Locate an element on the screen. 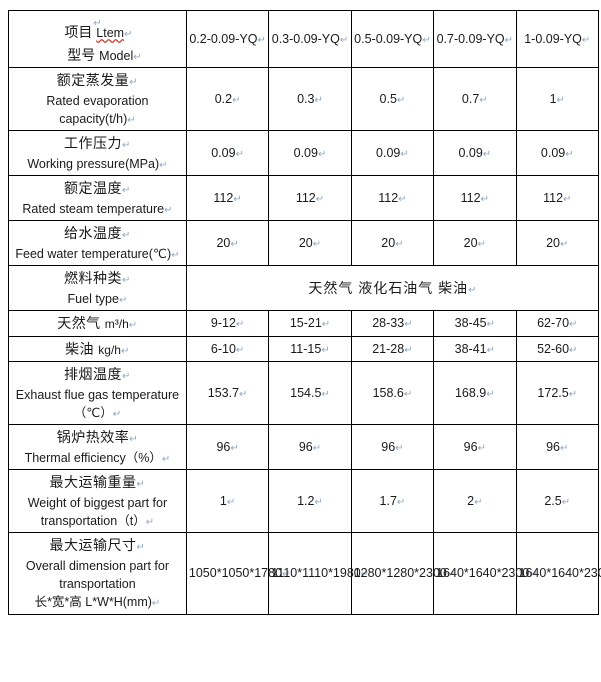 This screenshot has height=682, width=601. header-item-label-cn: 项目 is located at coordinates (78, 32).